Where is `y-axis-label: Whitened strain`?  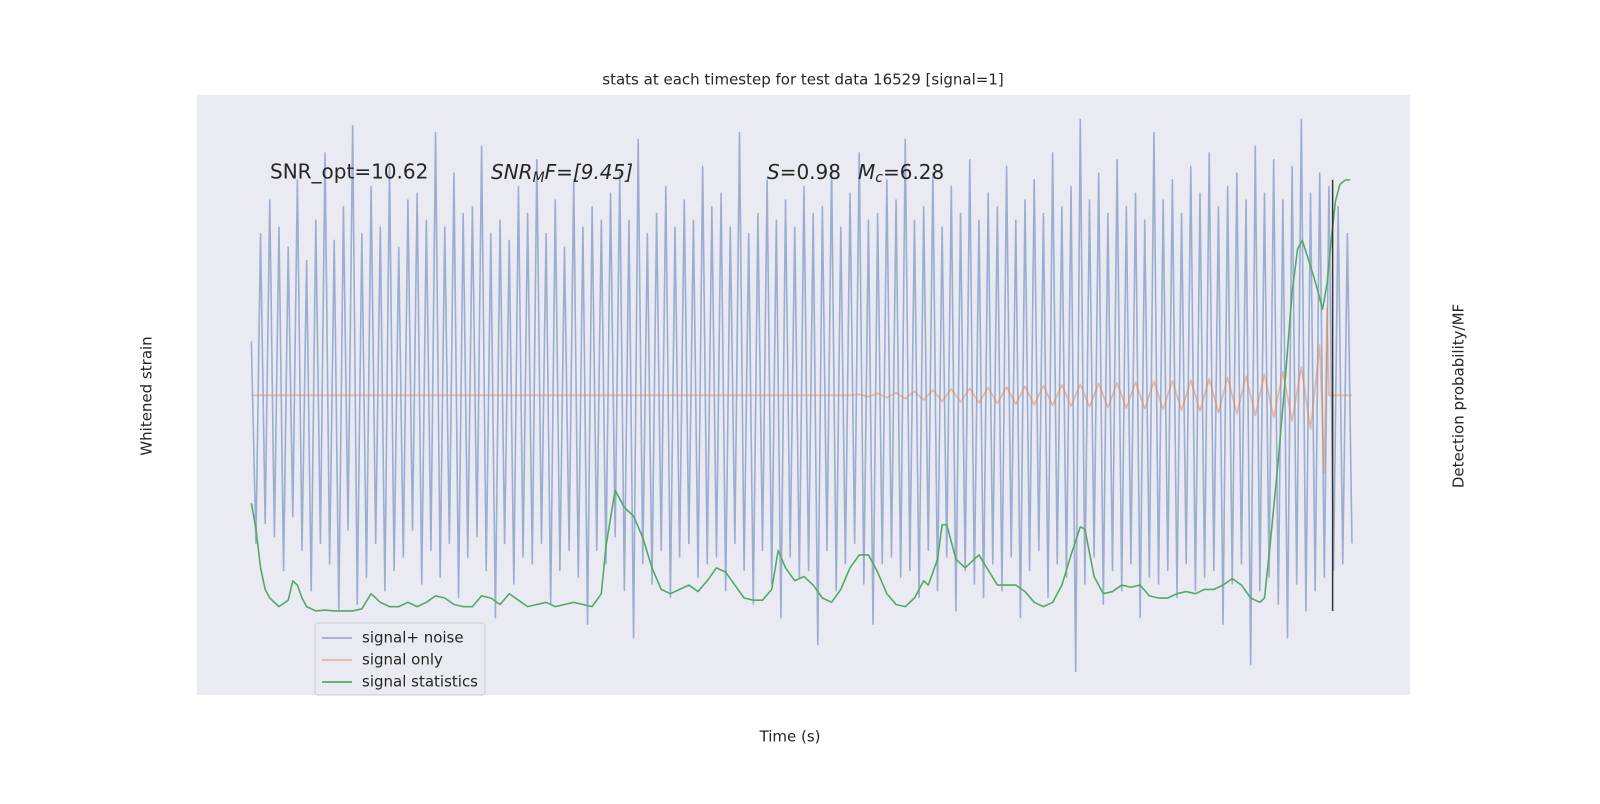 y-axis-label: Whitened strain is located at coordinates (147, 395).